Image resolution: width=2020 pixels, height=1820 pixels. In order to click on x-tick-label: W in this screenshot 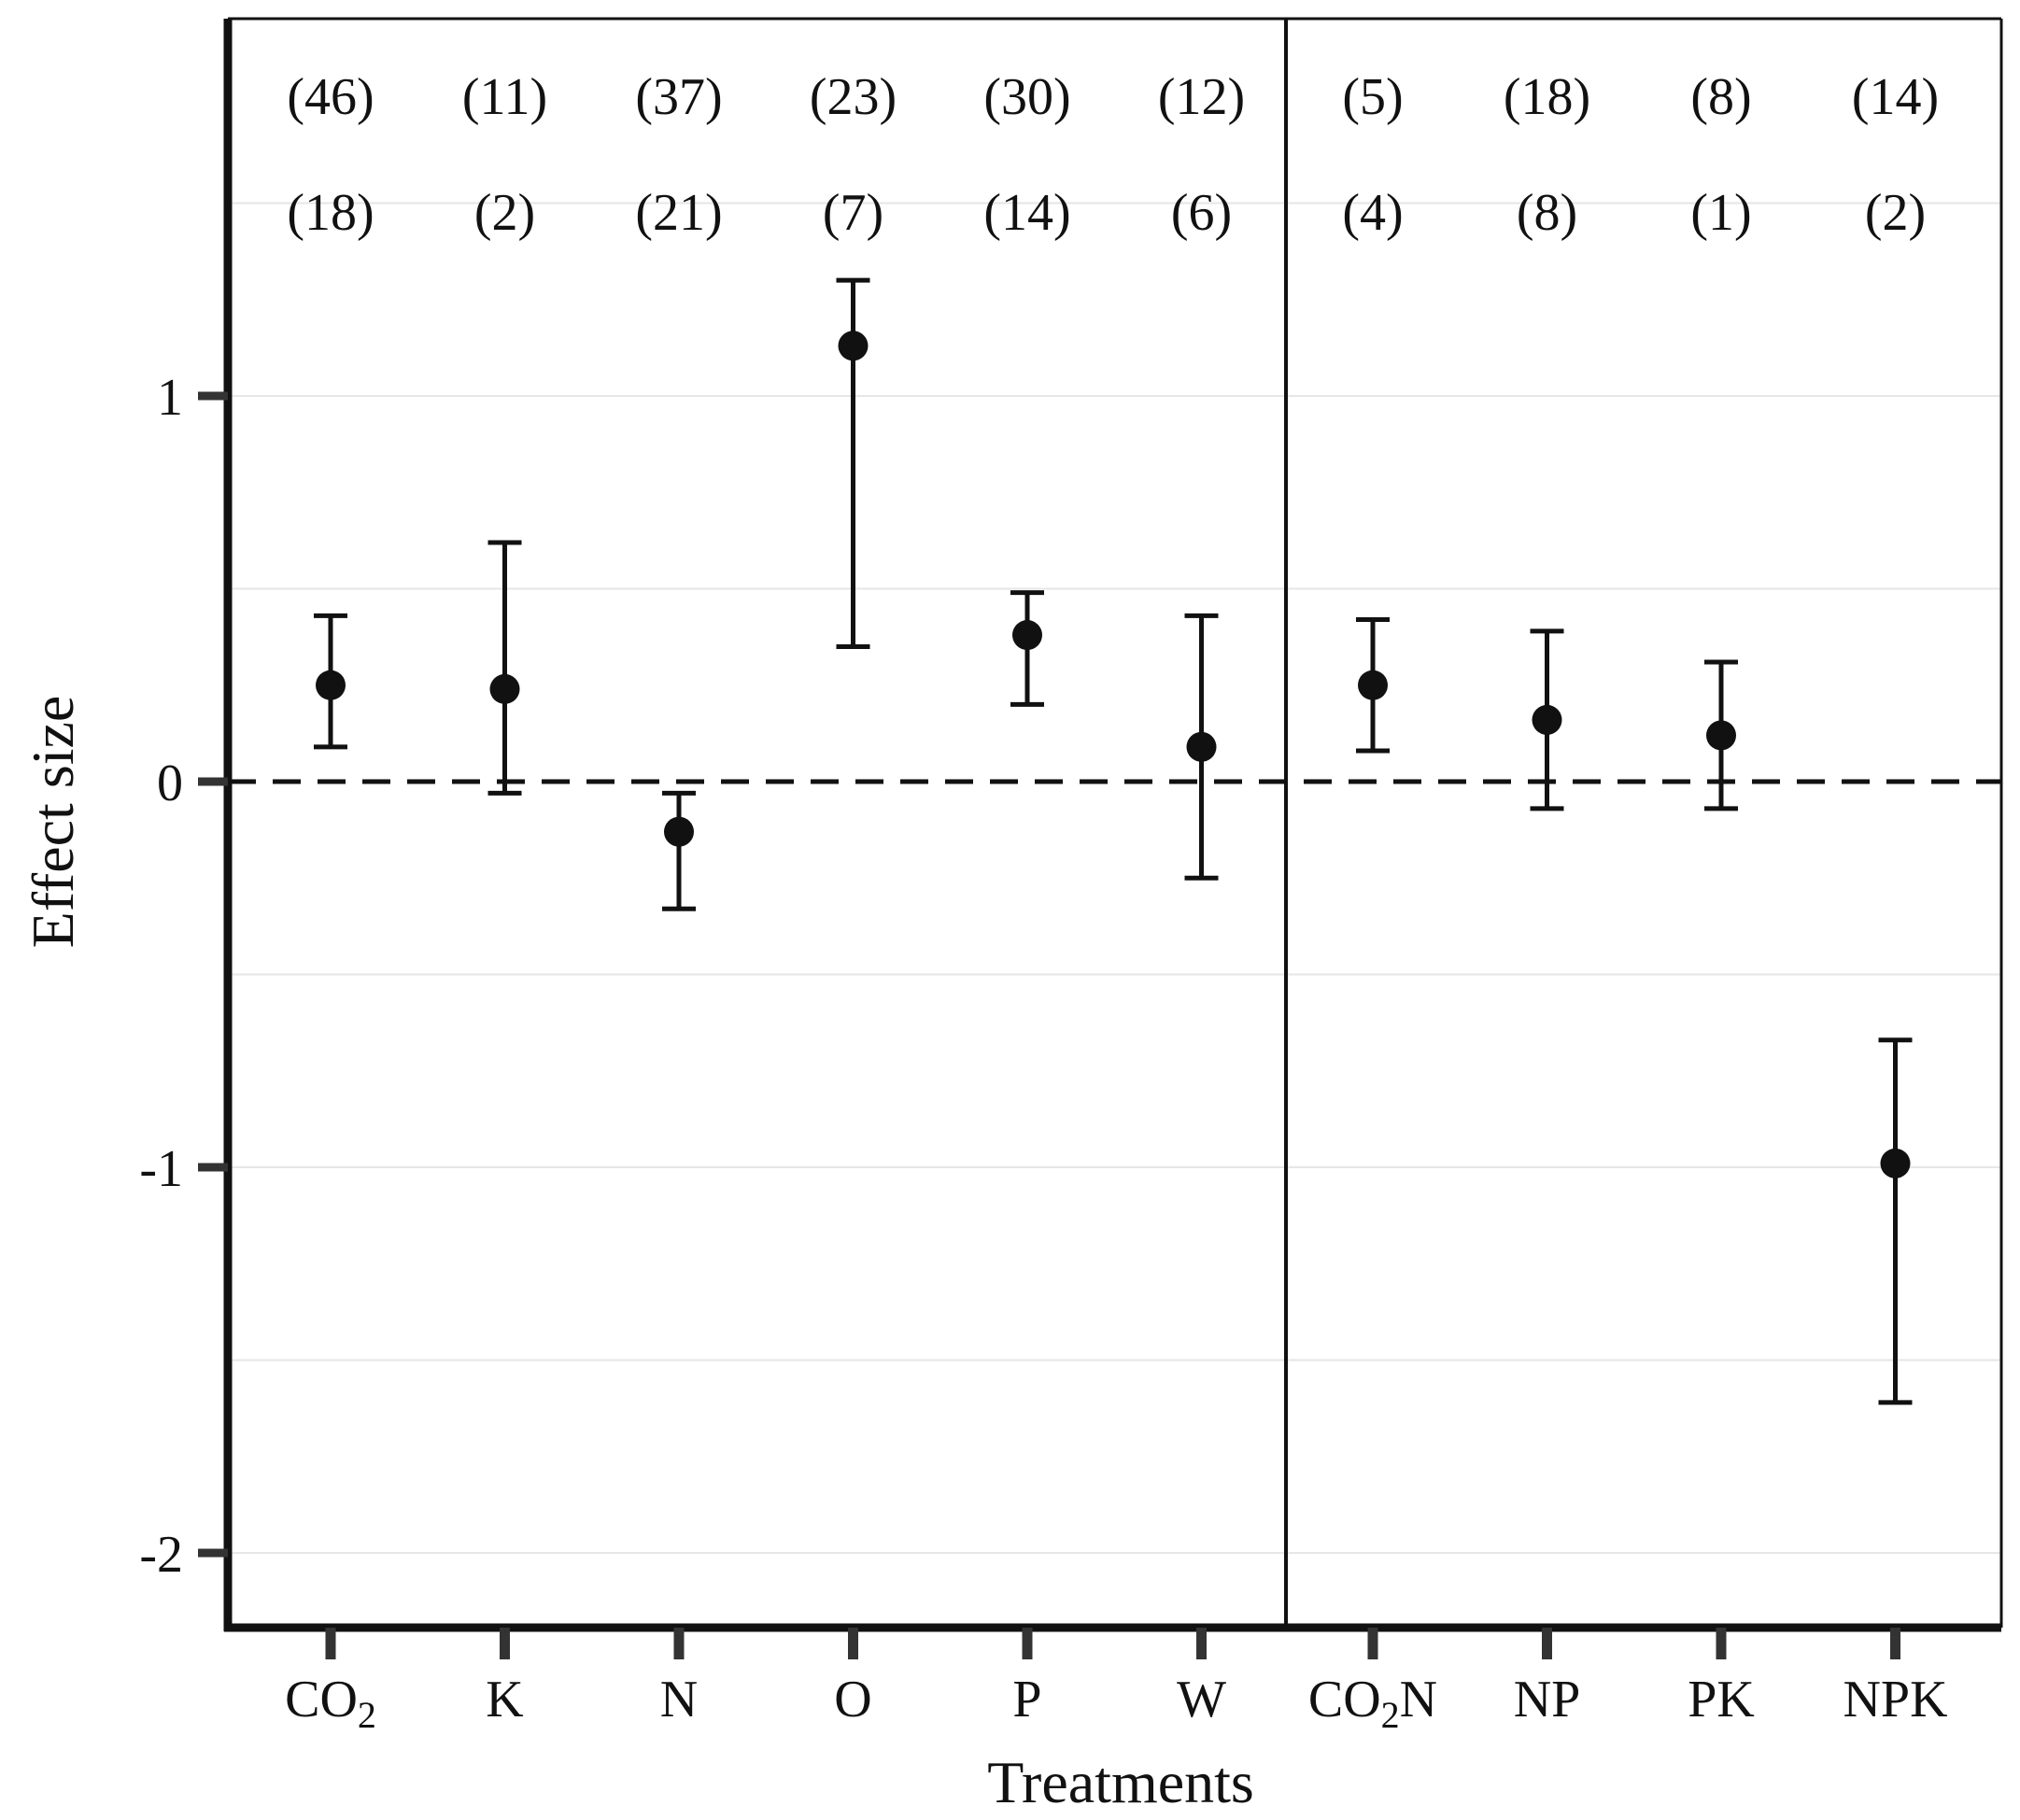, I will do `click(1201, 1699)`.